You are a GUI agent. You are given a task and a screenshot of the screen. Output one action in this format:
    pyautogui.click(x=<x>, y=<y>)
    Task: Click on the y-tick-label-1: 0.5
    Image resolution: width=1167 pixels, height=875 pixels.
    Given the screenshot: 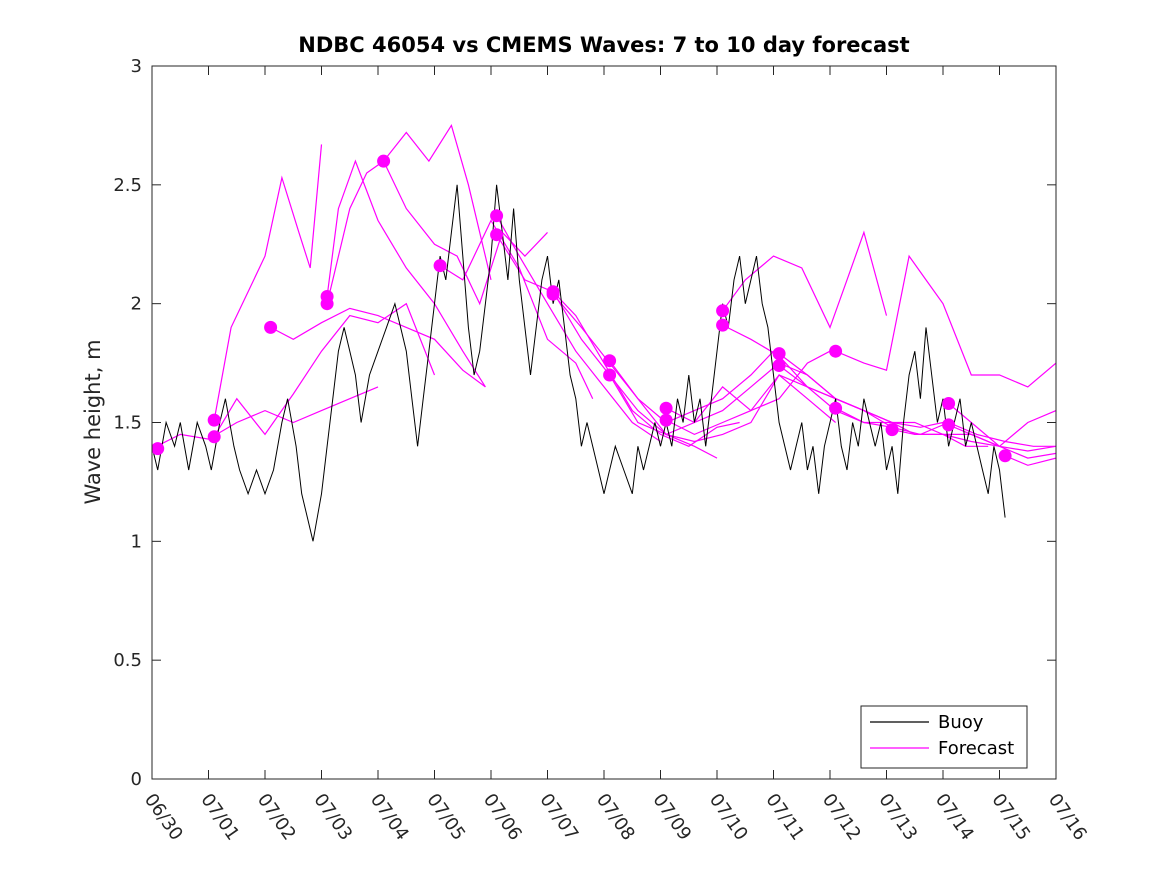 What is the action you would take?
    pyautogui.click(x=127, y=660)
    